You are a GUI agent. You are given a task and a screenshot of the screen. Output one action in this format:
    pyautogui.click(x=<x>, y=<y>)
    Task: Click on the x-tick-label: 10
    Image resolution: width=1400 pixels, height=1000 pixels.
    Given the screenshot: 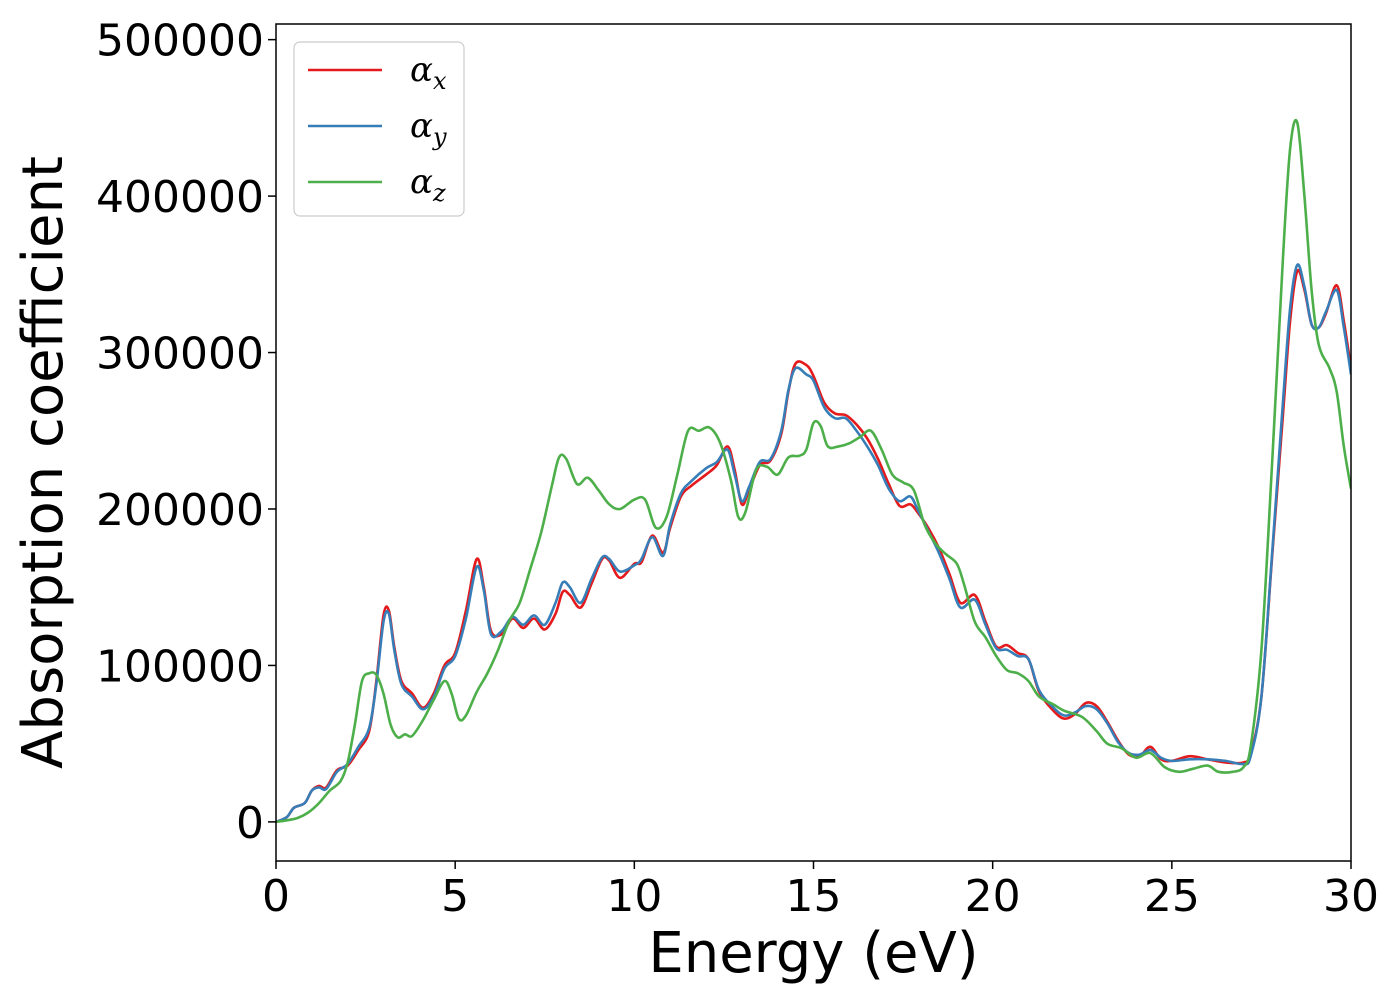 What is the action you would take?
    pyautogui.click(x=634, y=896)
    